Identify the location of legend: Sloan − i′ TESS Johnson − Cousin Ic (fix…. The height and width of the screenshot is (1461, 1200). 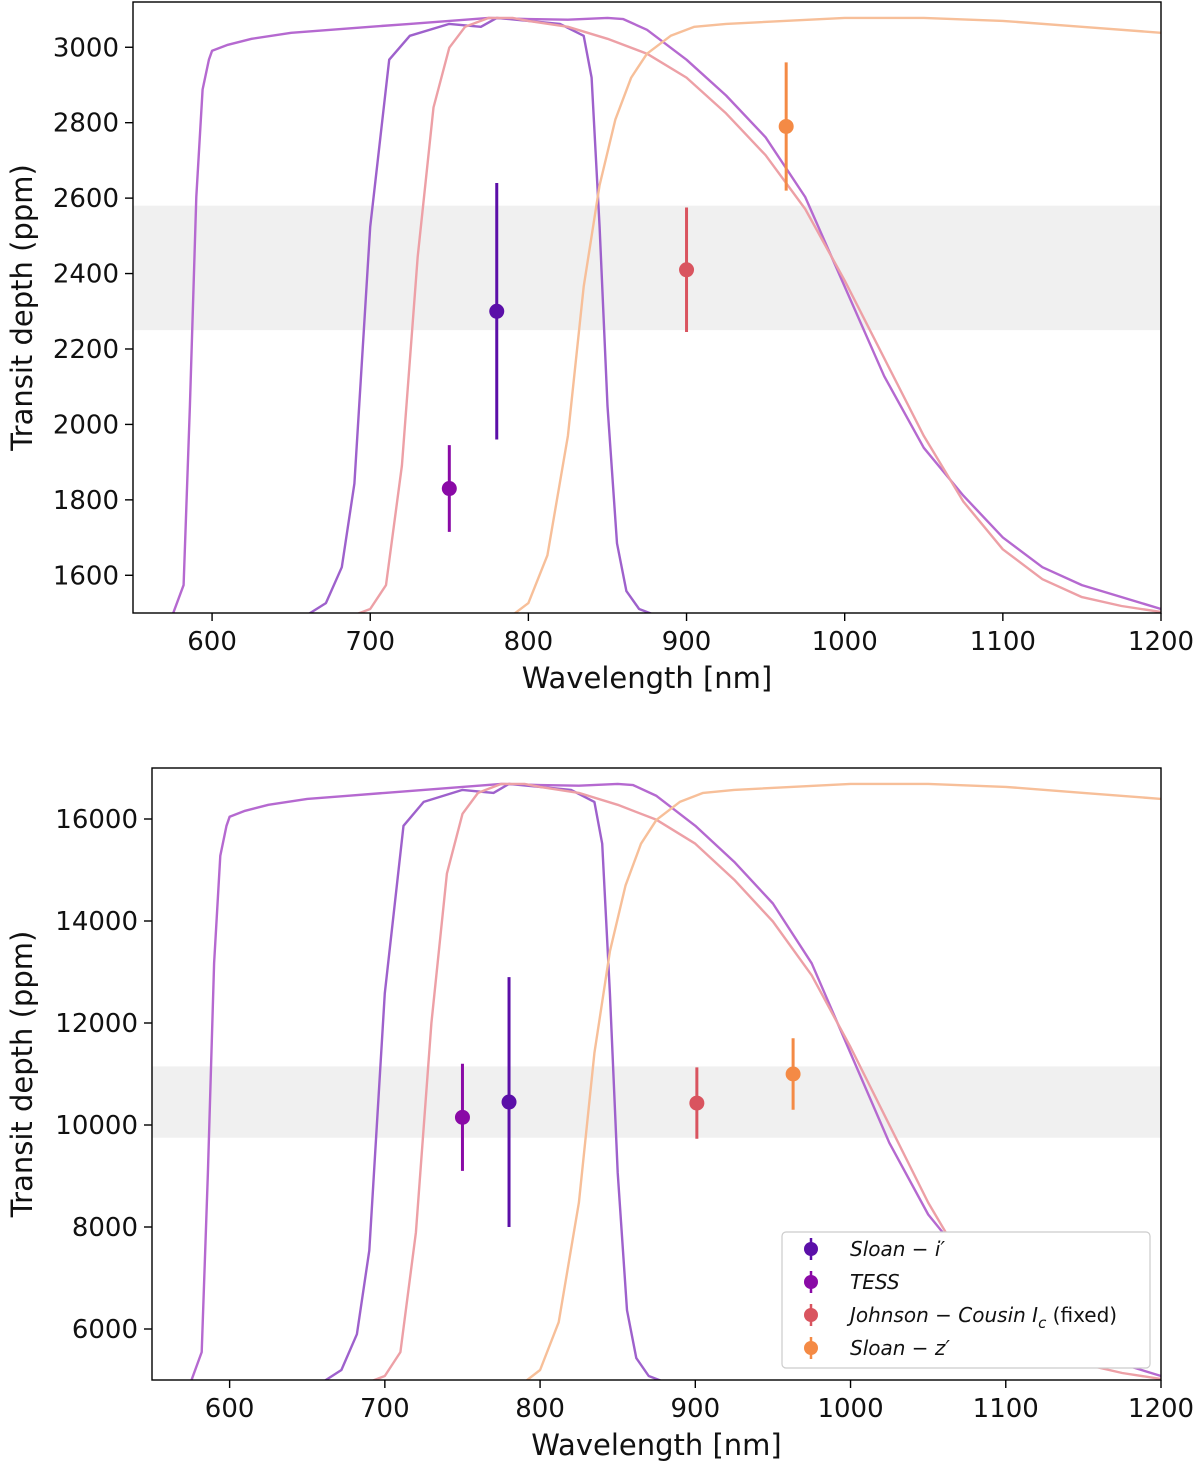
(966, 1300).